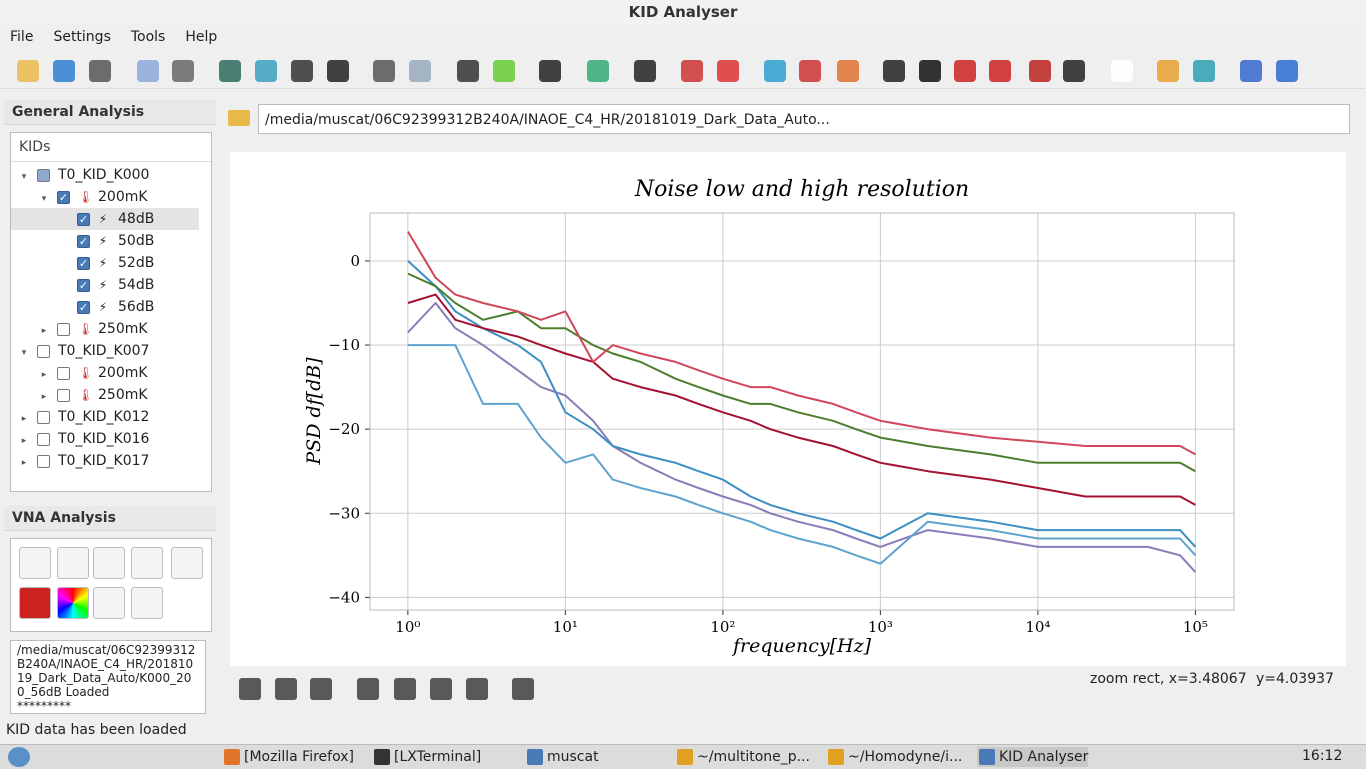 The image size is (1366, 769). I want to click on tree-item: ✓ ⚡ 52dB, so click(105, 263).